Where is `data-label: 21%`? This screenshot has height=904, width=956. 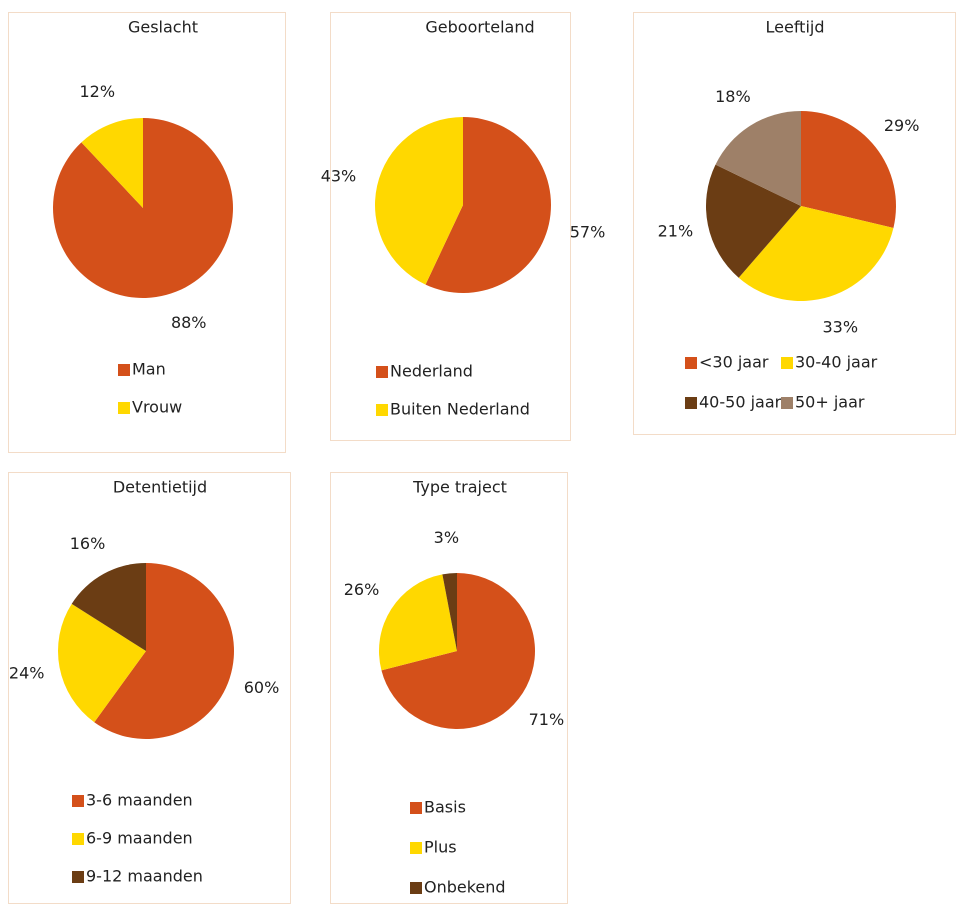
data-label: 21% is located at coordinates (676, 230).